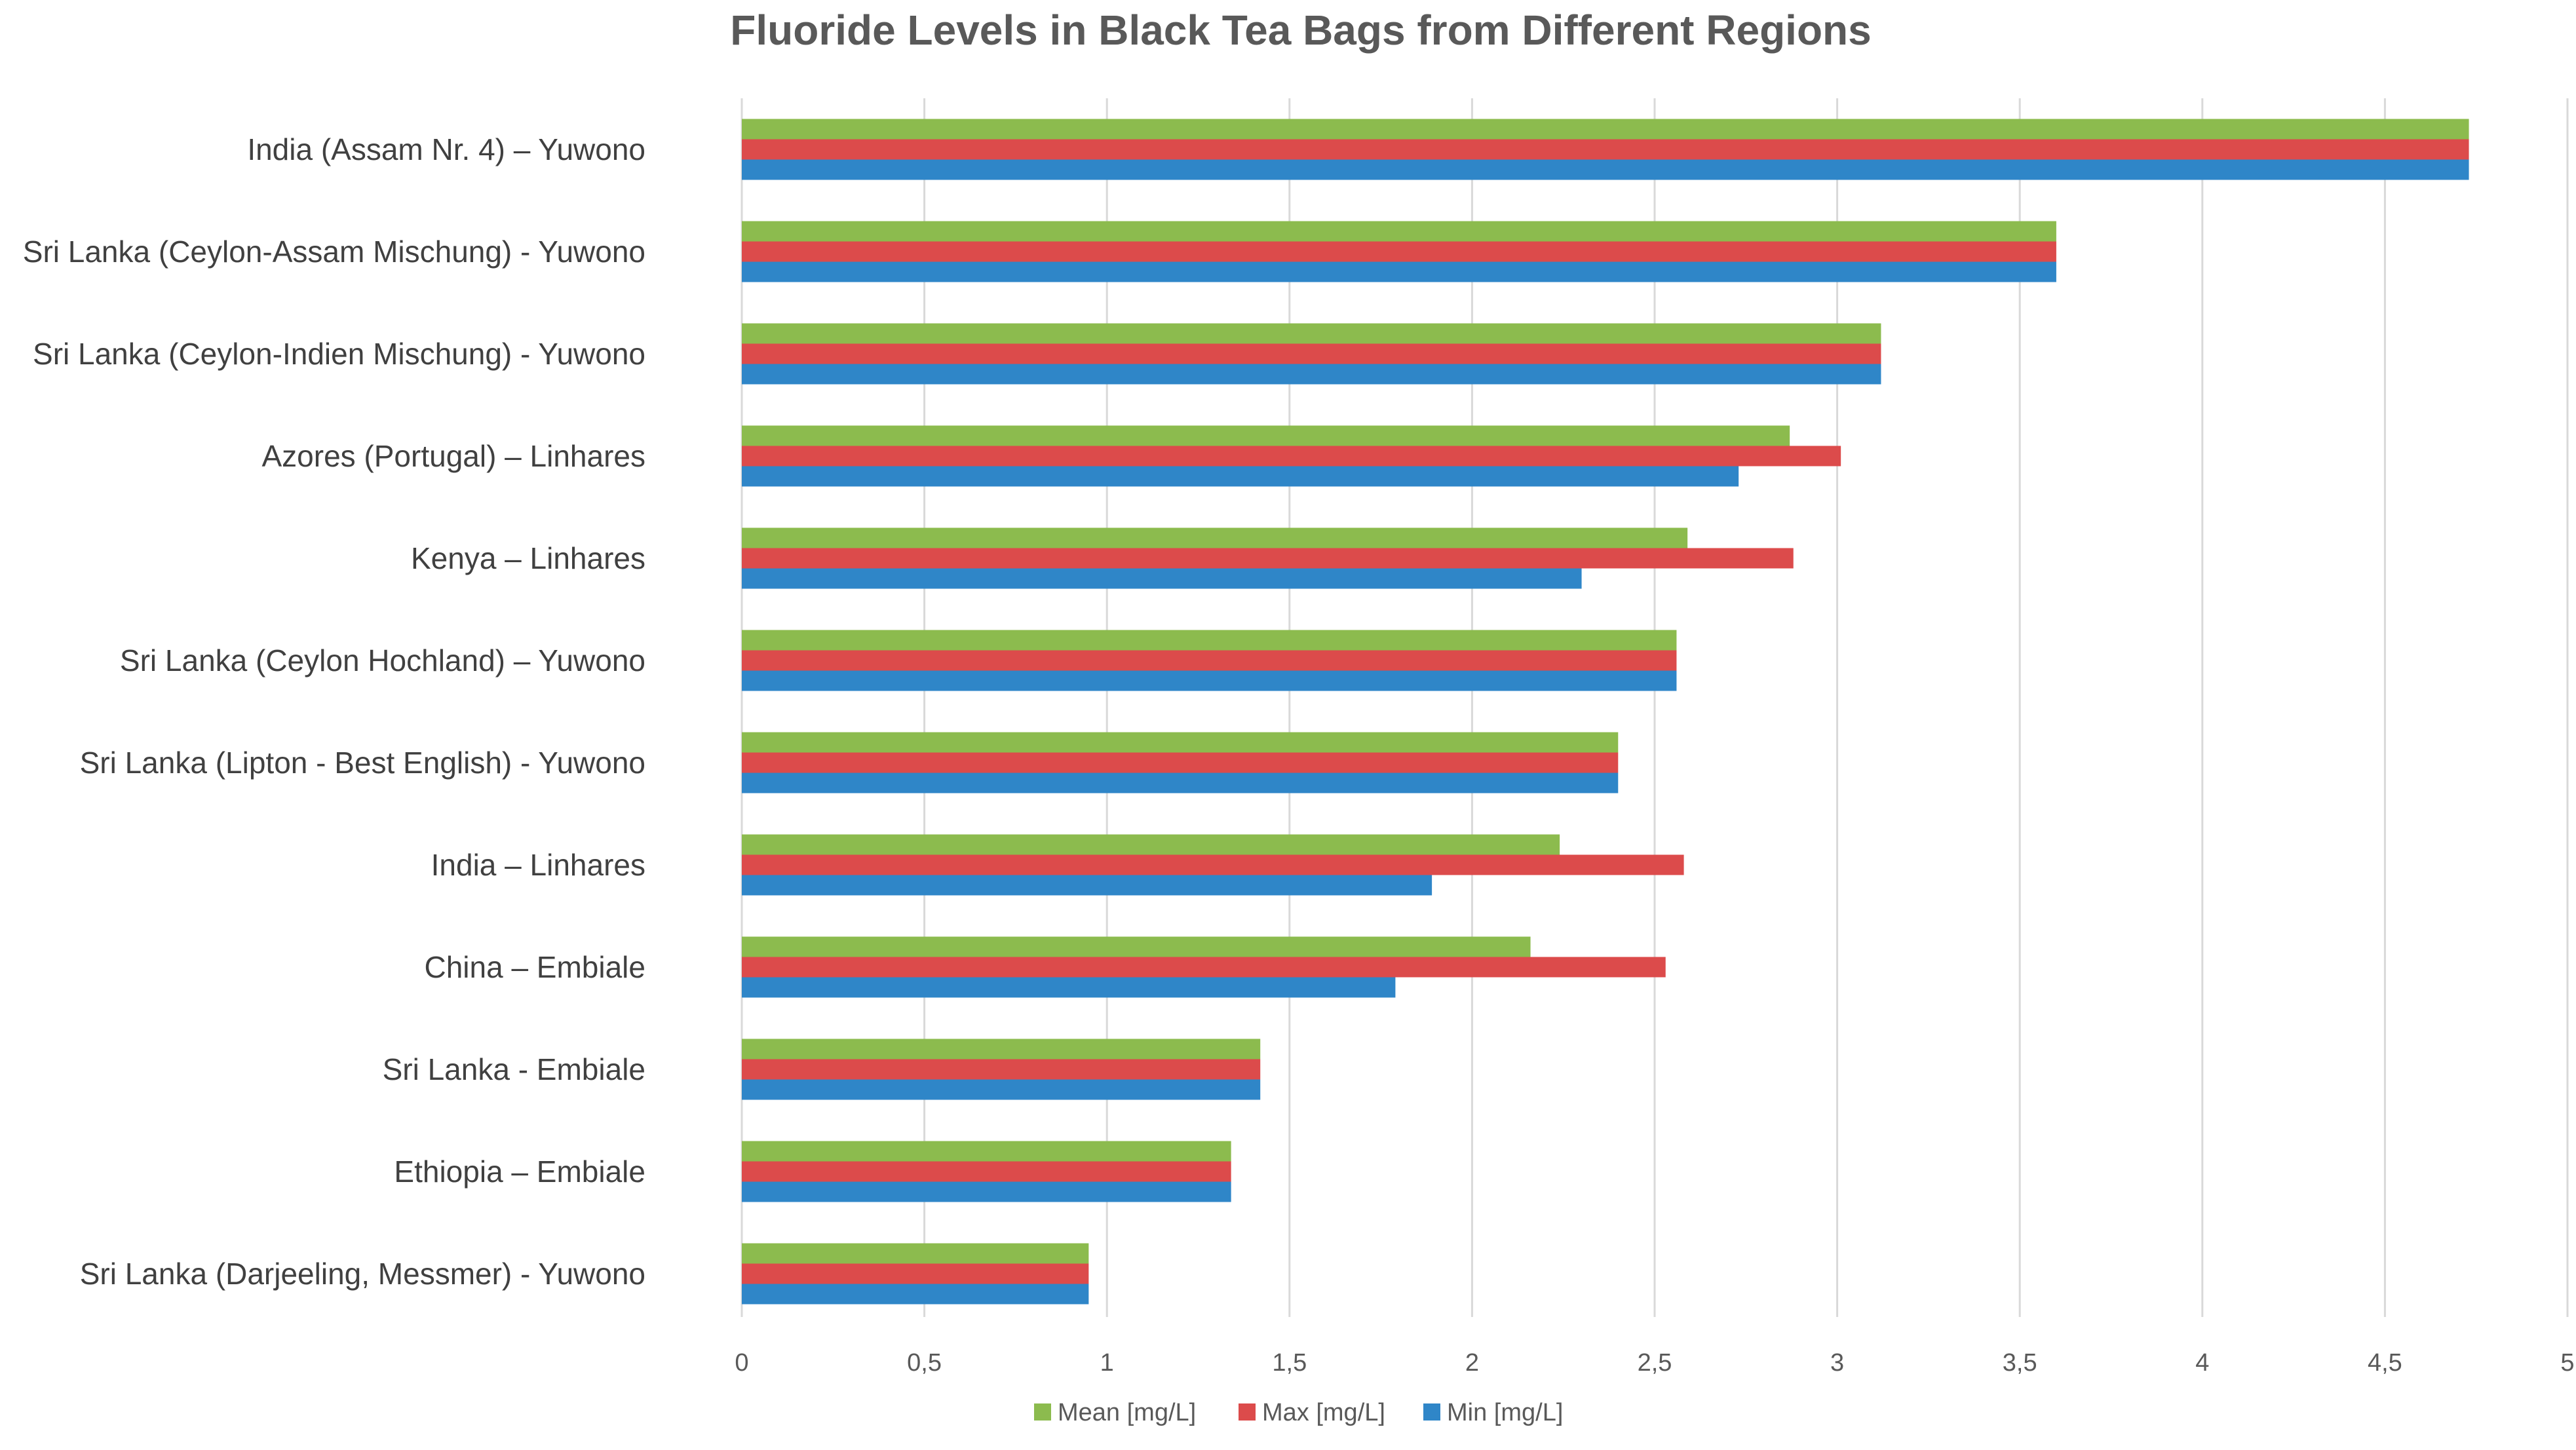 This screenshot has height=1450, width=2576. Describe the element at coordinates (362, 1274) in the screenshot. I see `category-label-11: Sri Lanka (Darjeeling, Messmer) - Yuwono` at that location.